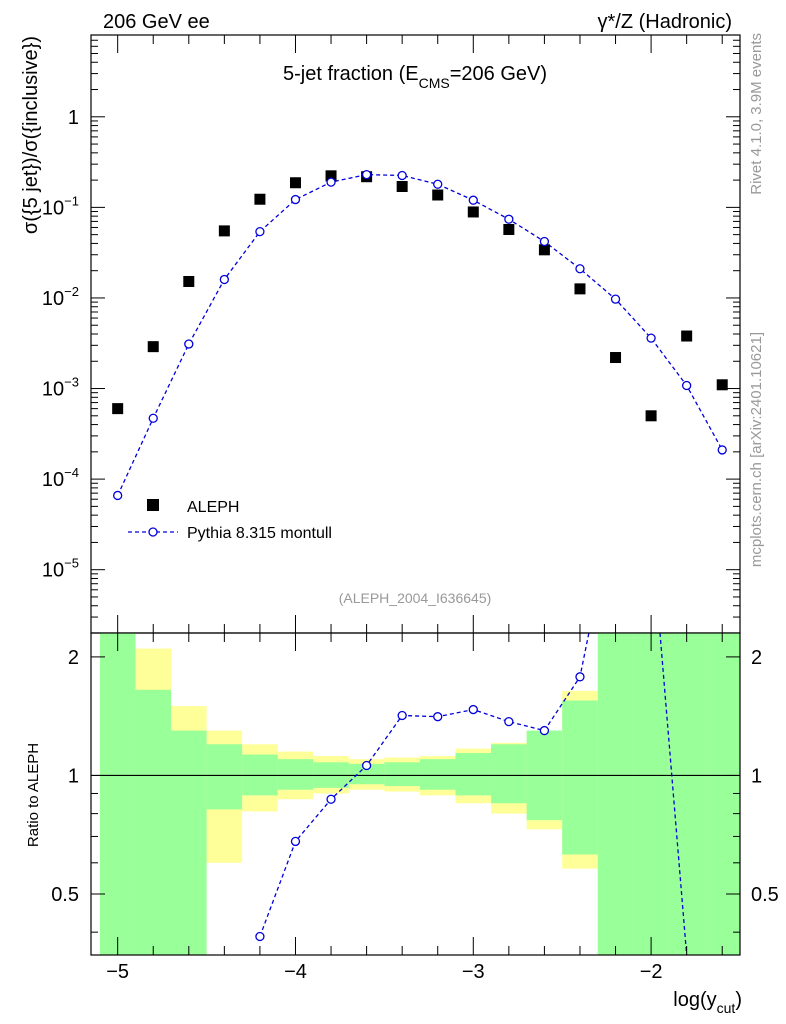  I want to click on ratio-y-tick-label-right: 1, so click(756, 776).